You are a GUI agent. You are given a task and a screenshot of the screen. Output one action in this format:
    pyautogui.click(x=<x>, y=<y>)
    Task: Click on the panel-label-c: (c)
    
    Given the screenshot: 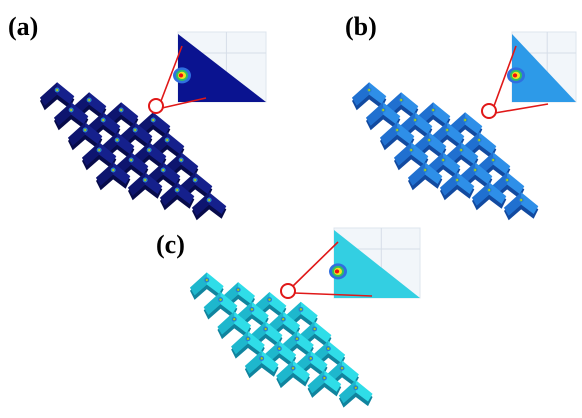 What is the action you would take?
    pyautogui.click(x=170, y=244)
    